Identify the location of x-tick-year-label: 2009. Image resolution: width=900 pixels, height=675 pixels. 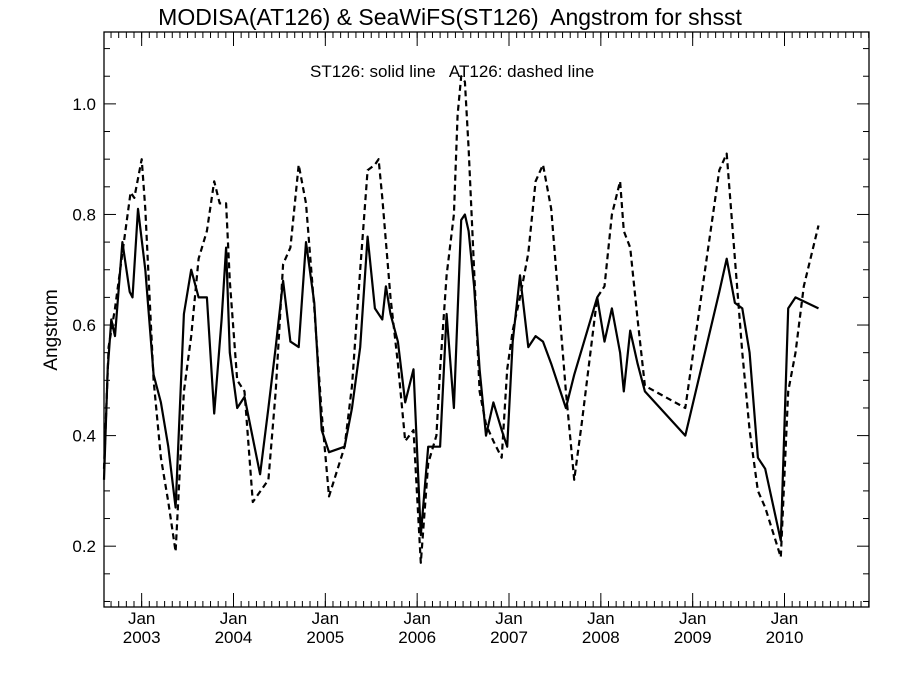
(693, 637).